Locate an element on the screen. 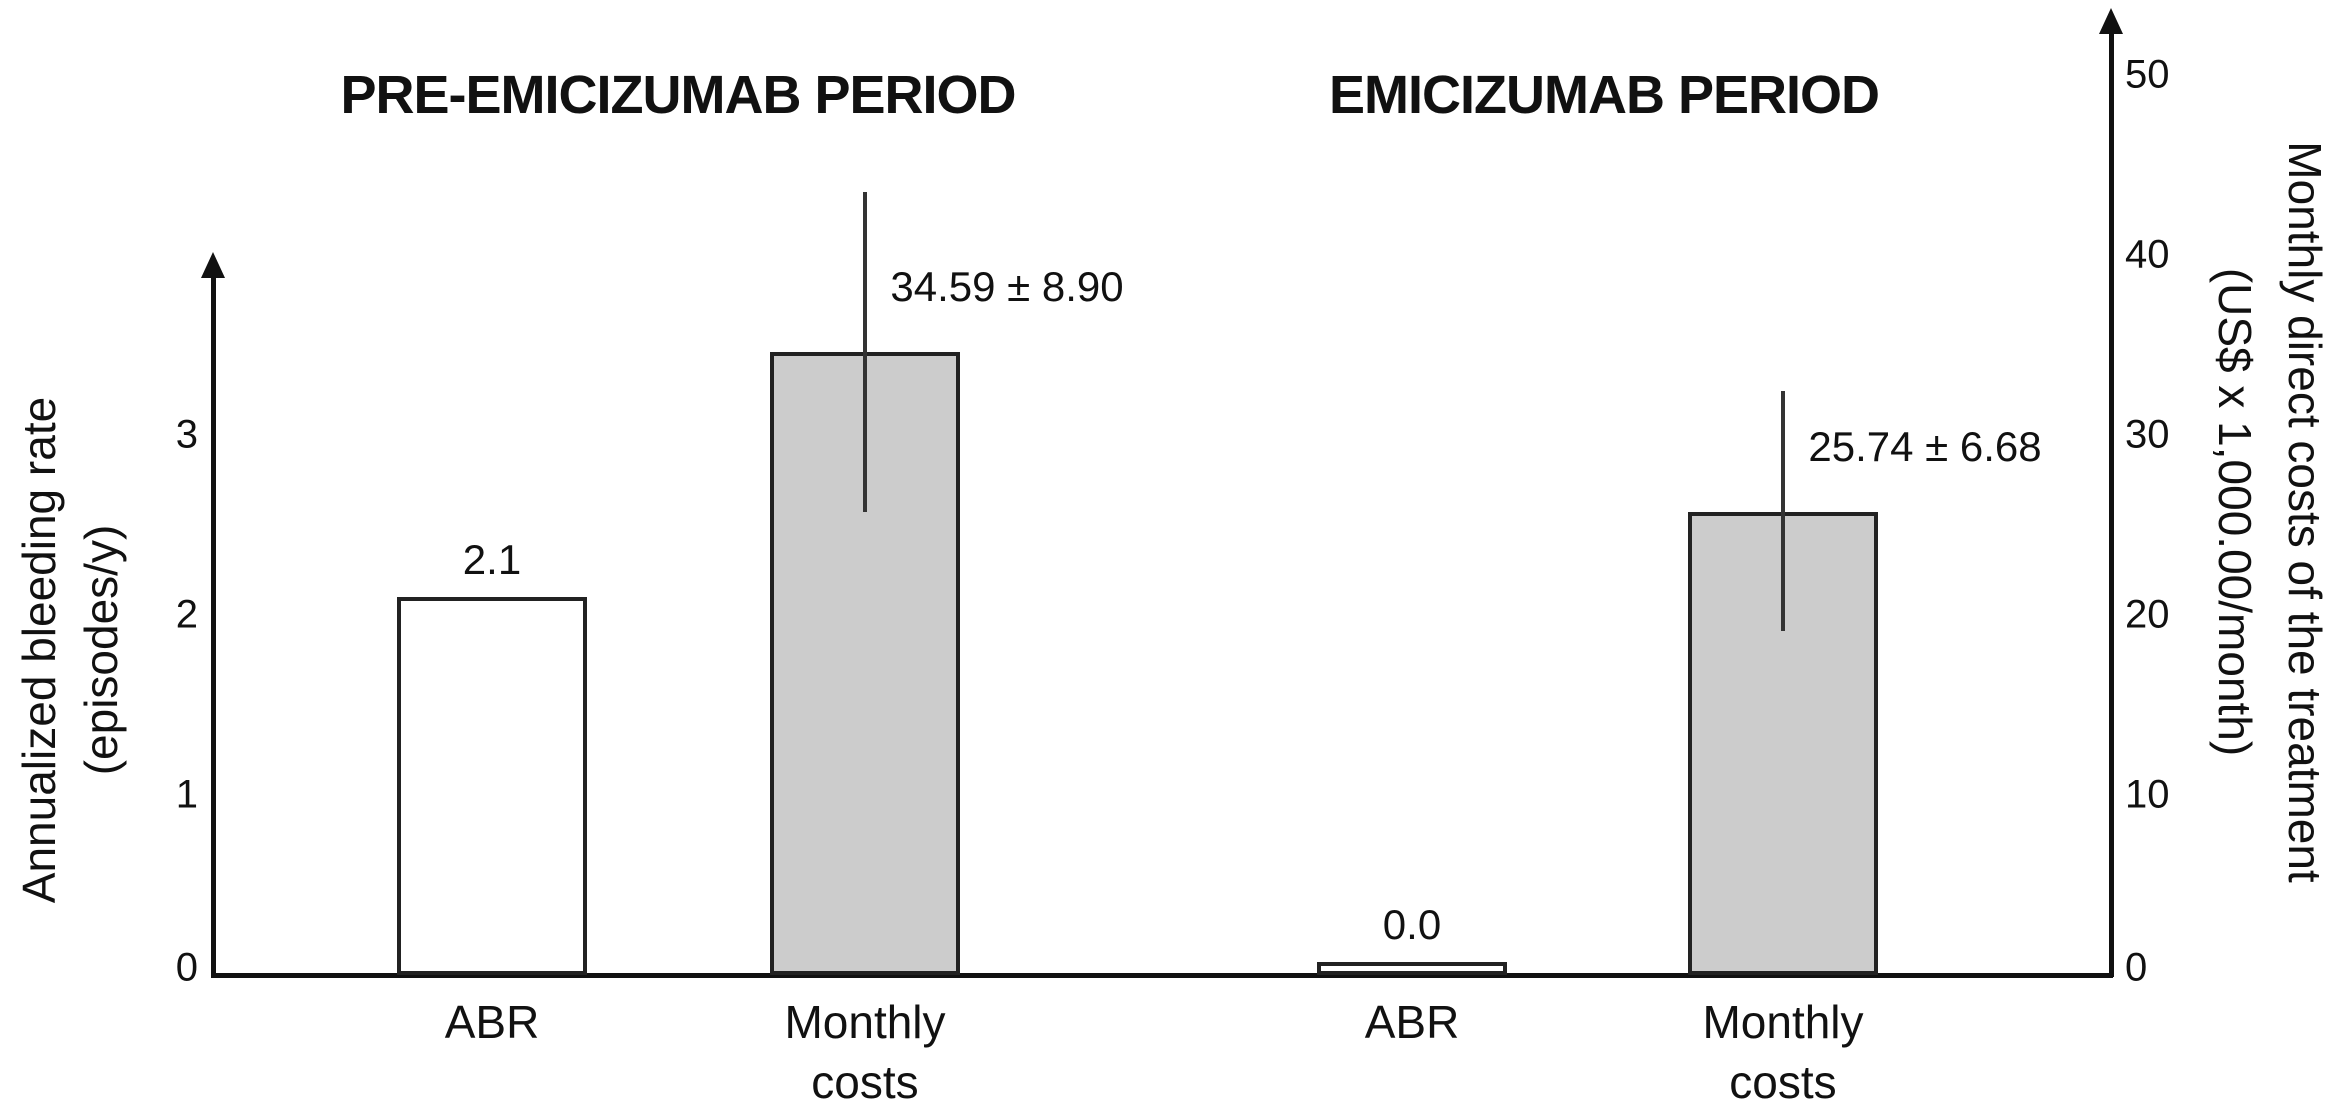 Image resolution: width=2333 pixels, height=1109 pixels. left-y-axis-line is located at coordinates (213, 626).